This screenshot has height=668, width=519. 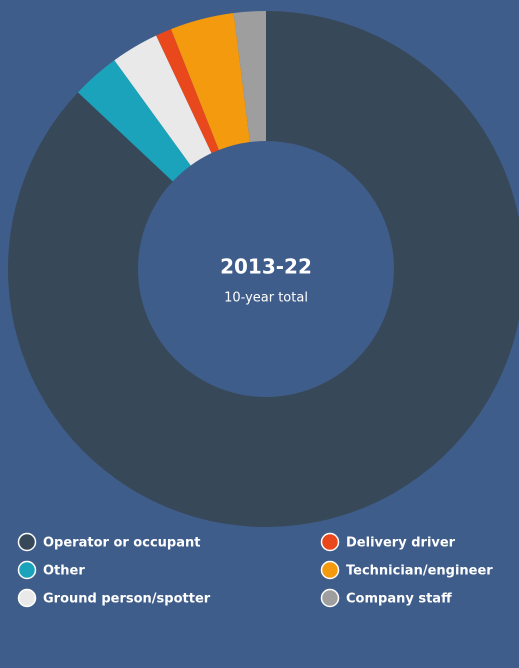 What do you see at coordinates (266, 298) in the screenshot?
I see `center-subtitle: 10-year total` at bounding box center [266, 298].